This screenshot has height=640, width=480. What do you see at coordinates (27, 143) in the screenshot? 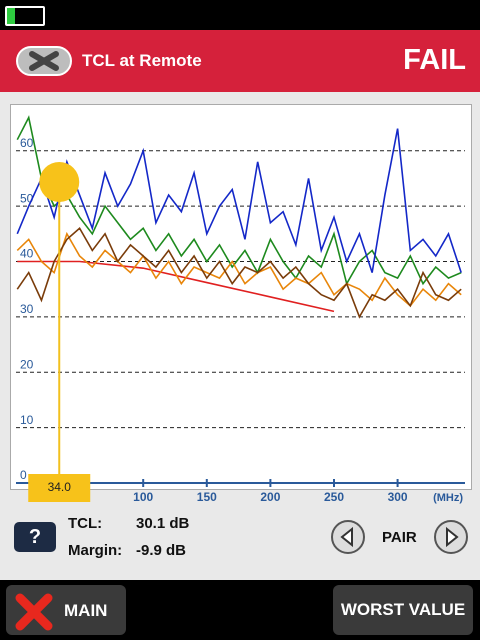
I see `y-tick-label: 60` at bounding box center [27, 143].